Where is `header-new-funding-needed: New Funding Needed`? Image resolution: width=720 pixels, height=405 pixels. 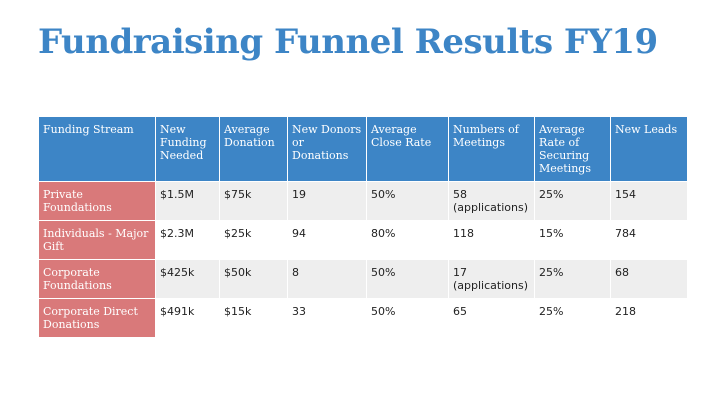 header-new-funding-needed: New Funding Needed is located at coordinates (187, 149).